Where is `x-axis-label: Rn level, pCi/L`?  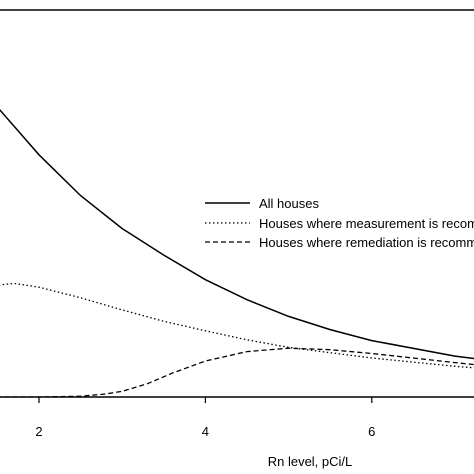 x-axis-label: Rn level, pCi/L is located at coordinates (310, 461).